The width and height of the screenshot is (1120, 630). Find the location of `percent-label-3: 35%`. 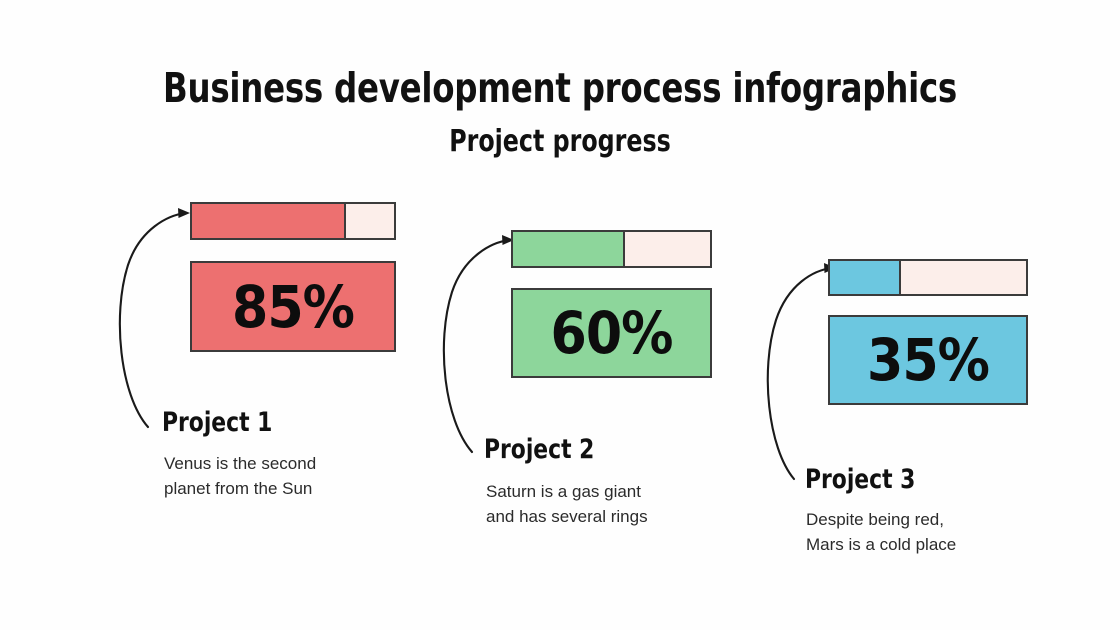

percent-label-3: 35% is located at coordinates (928, 360).